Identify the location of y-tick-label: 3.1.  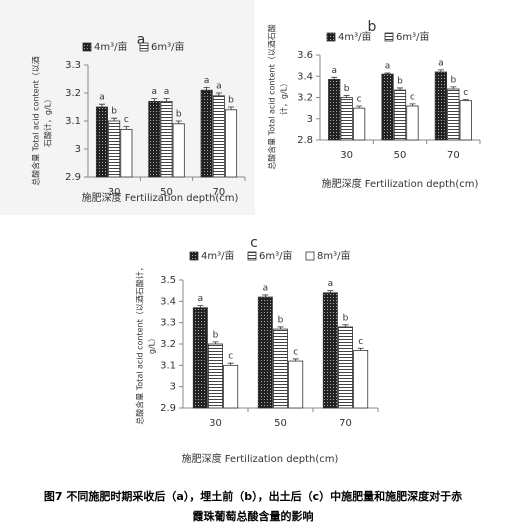
(168, 365).